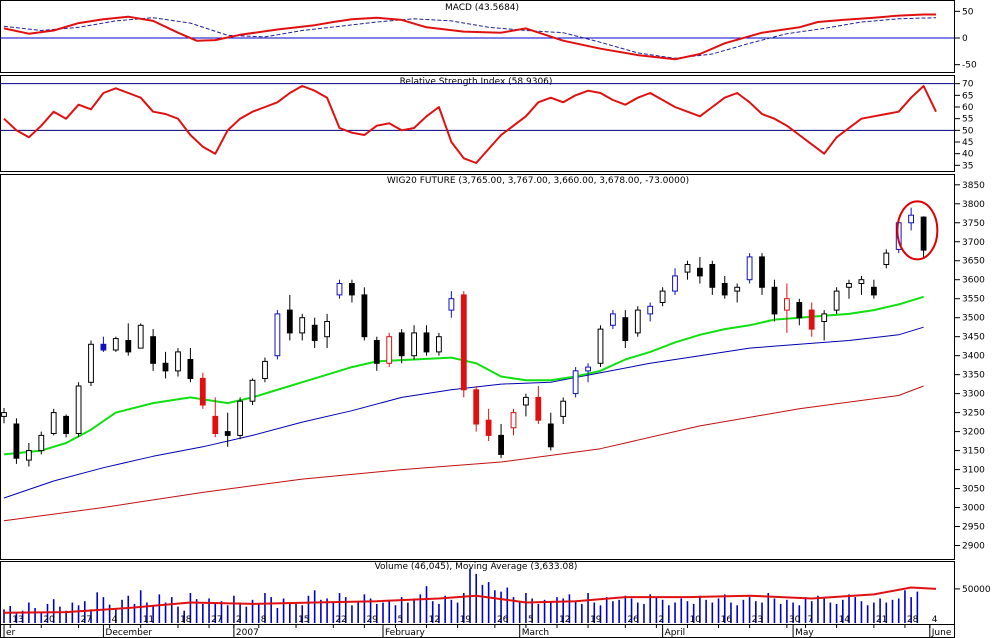 The image size is (994, 638). Describe the element at coordinates (11, 633) in the screenshot. I see `month-label: er` at that location.